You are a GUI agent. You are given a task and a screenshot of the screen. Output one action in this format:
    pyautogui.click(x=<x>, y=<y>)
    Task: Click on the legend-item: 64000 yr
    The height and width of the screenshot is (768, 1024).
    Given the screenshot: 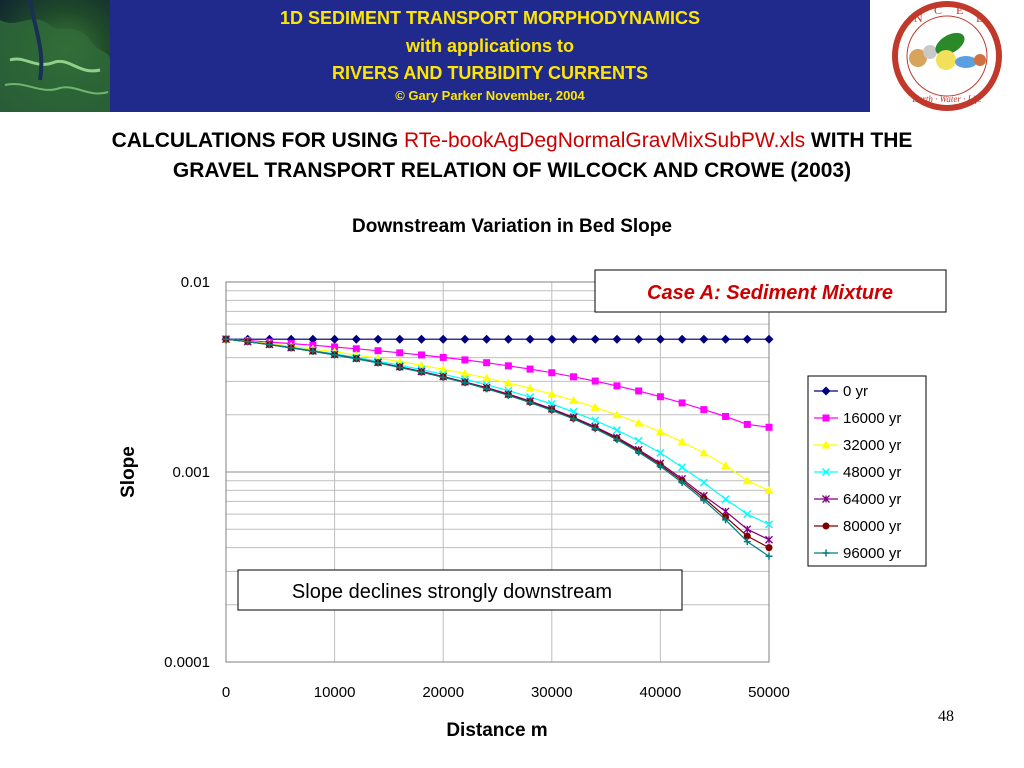 What is the action you would take?
    pyautogui.click(x=857, y=499)
    